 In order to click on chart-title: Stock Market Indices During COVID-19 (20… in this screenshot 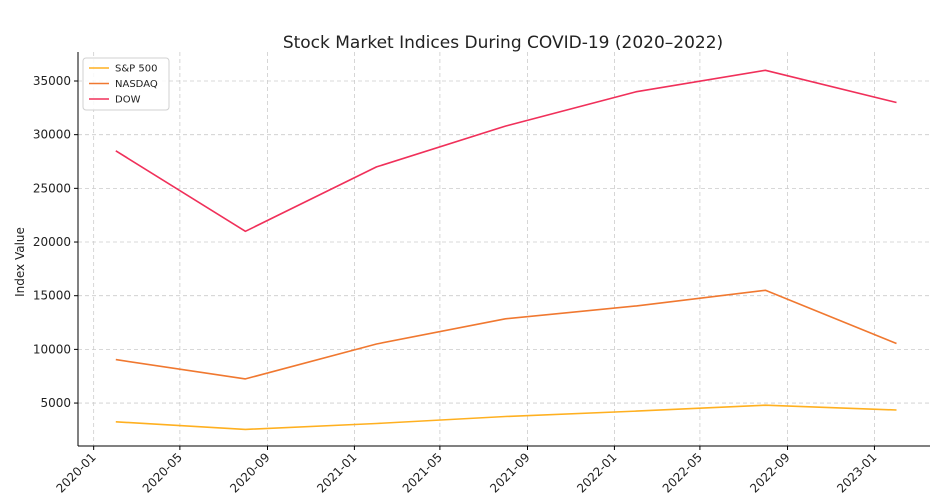, I will do `click(503, 43)`.